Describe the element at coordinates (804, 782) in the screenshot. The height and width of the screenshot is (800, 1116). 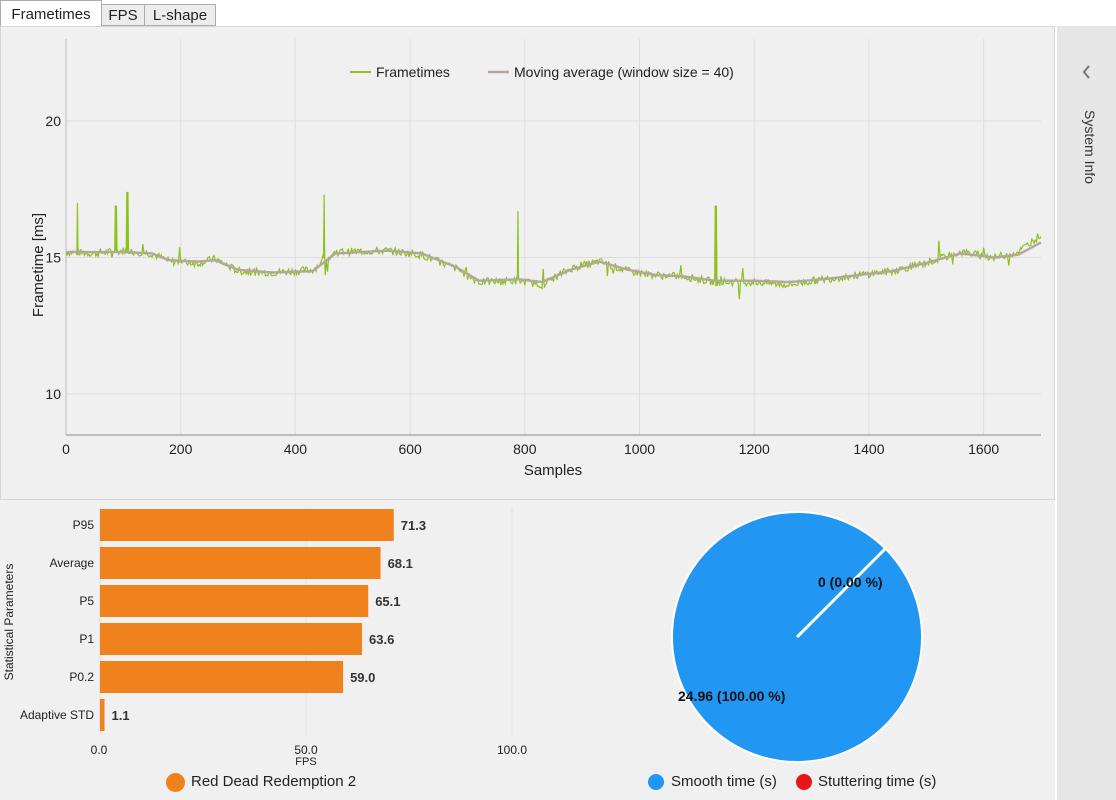
I see `legend-stuttering-swatch` at that location.